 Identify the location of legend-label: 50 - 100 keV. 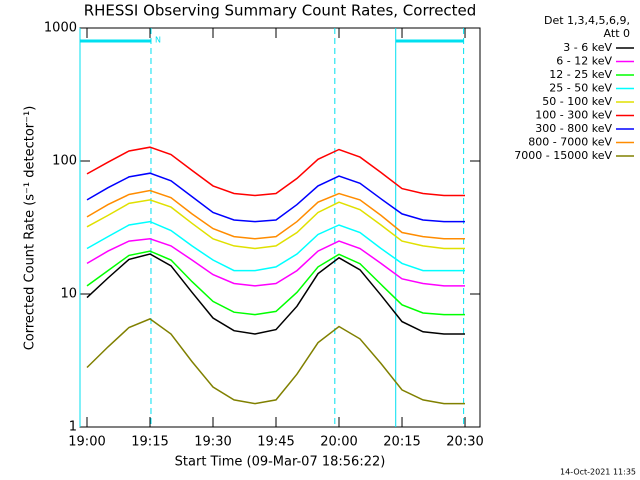
(577, 101).